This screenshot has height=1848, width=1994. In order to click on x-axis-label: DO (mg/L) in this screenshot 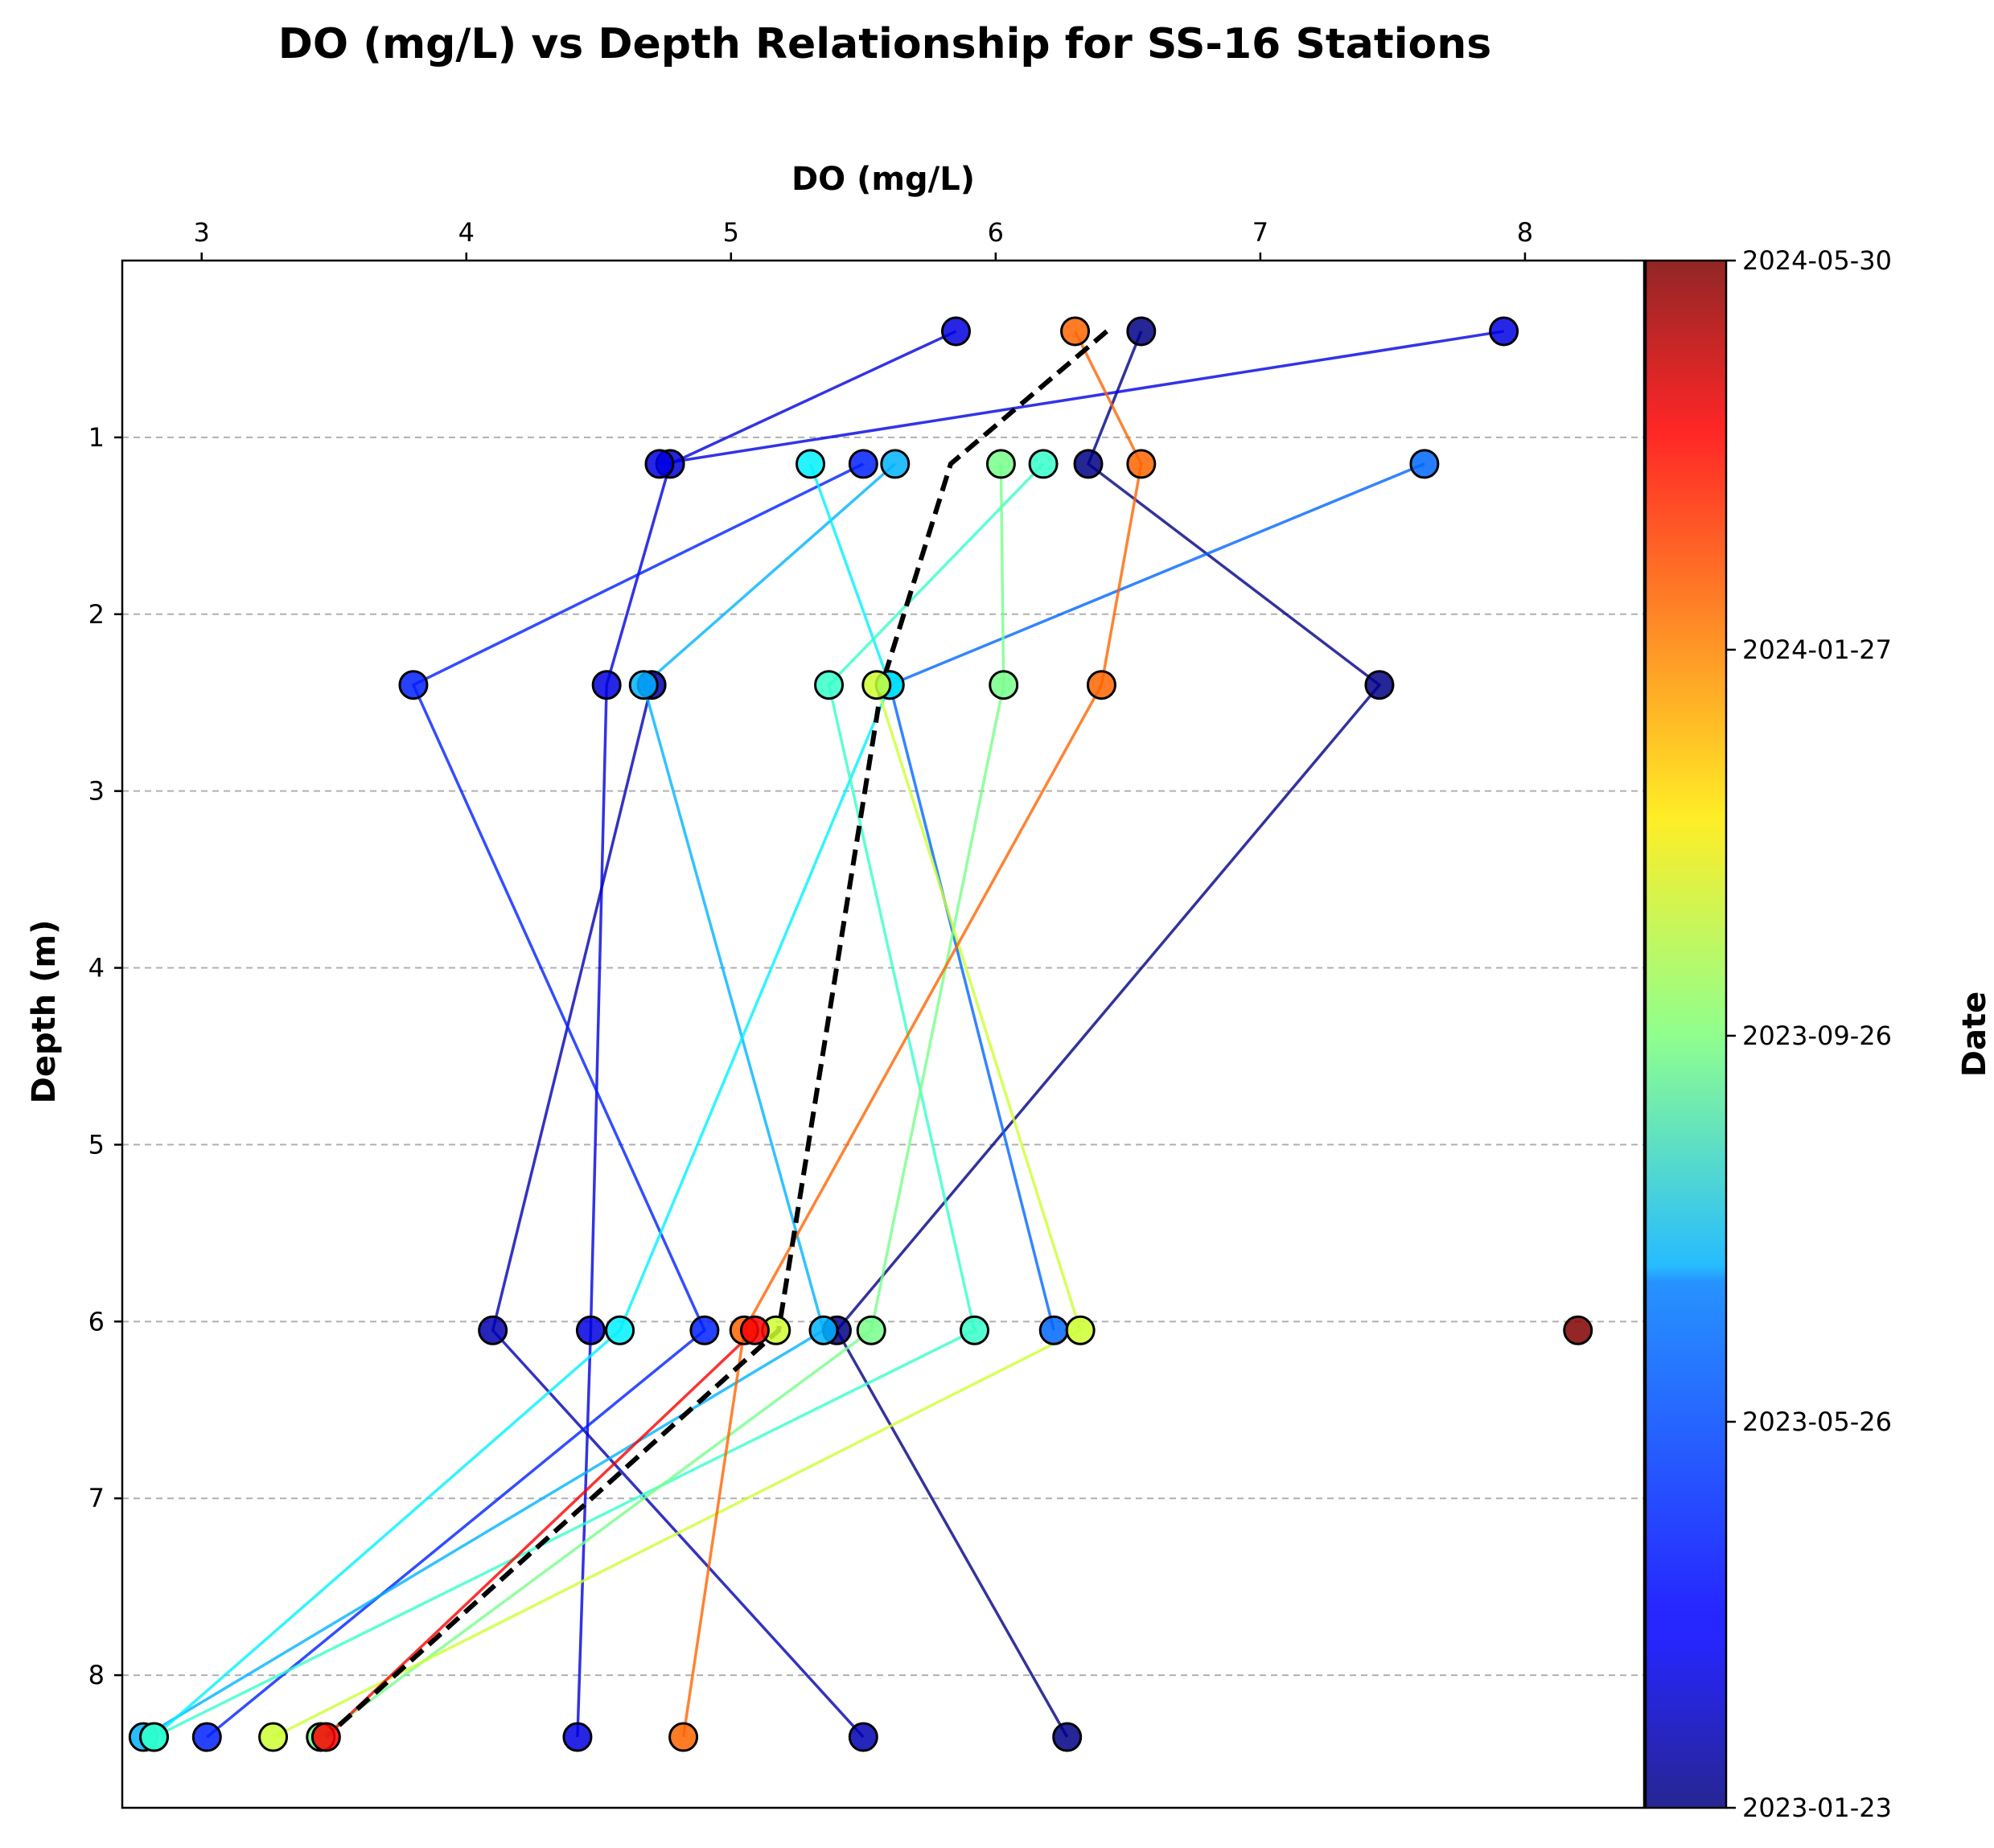, I will do `click(883, 179)`.